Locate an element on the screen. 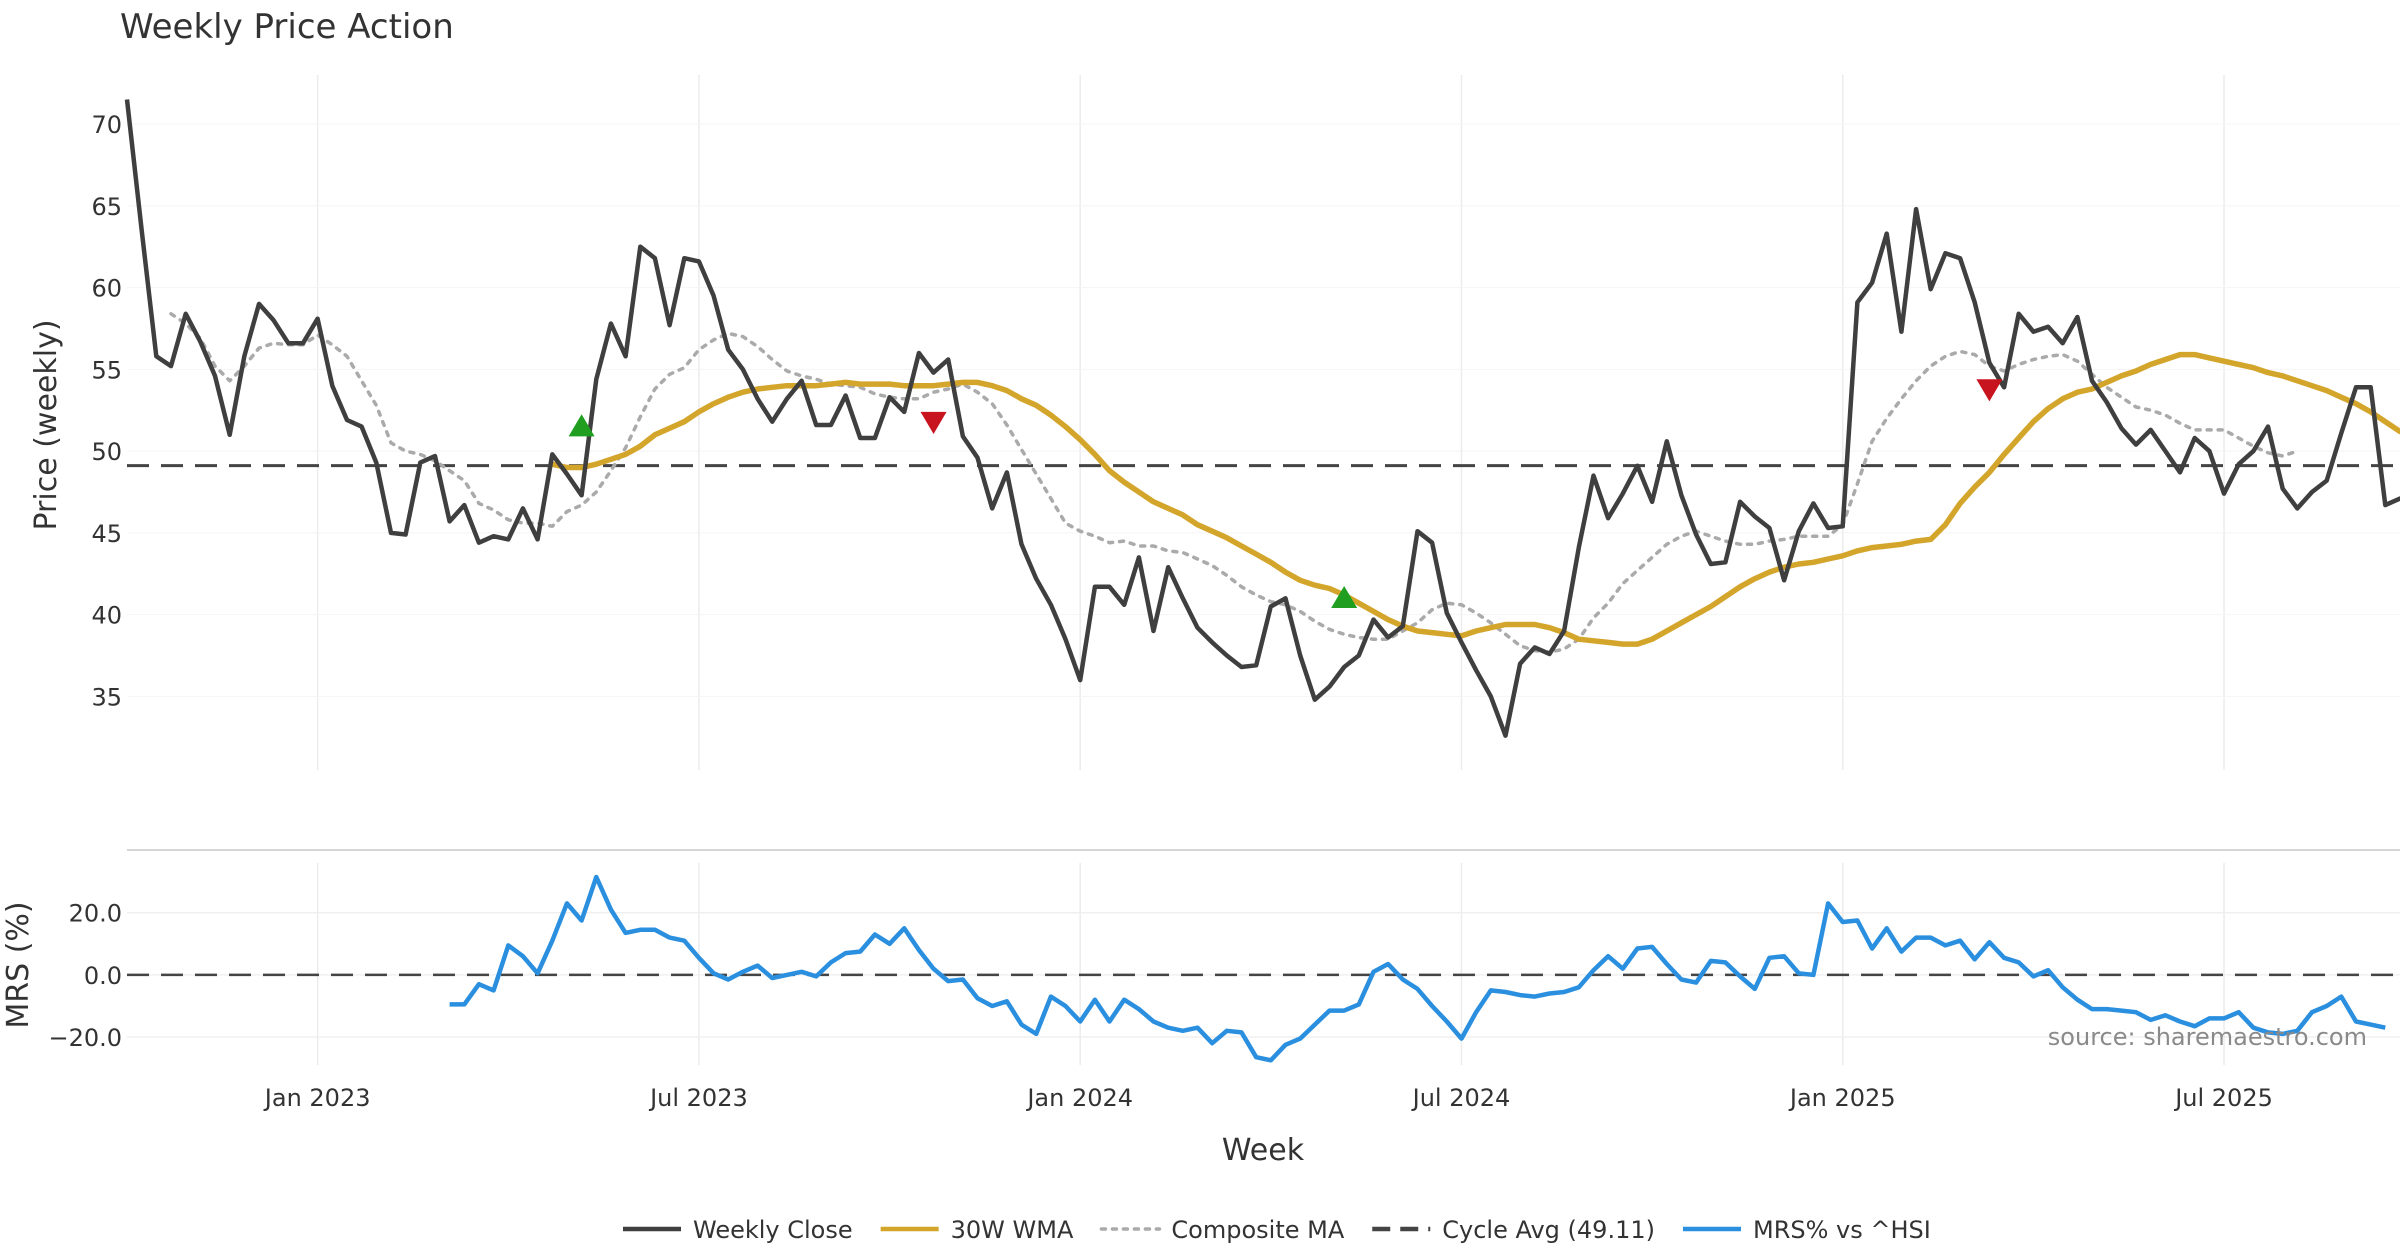  legend-label: 30W WMA is located at coordinates (1012, 1230).